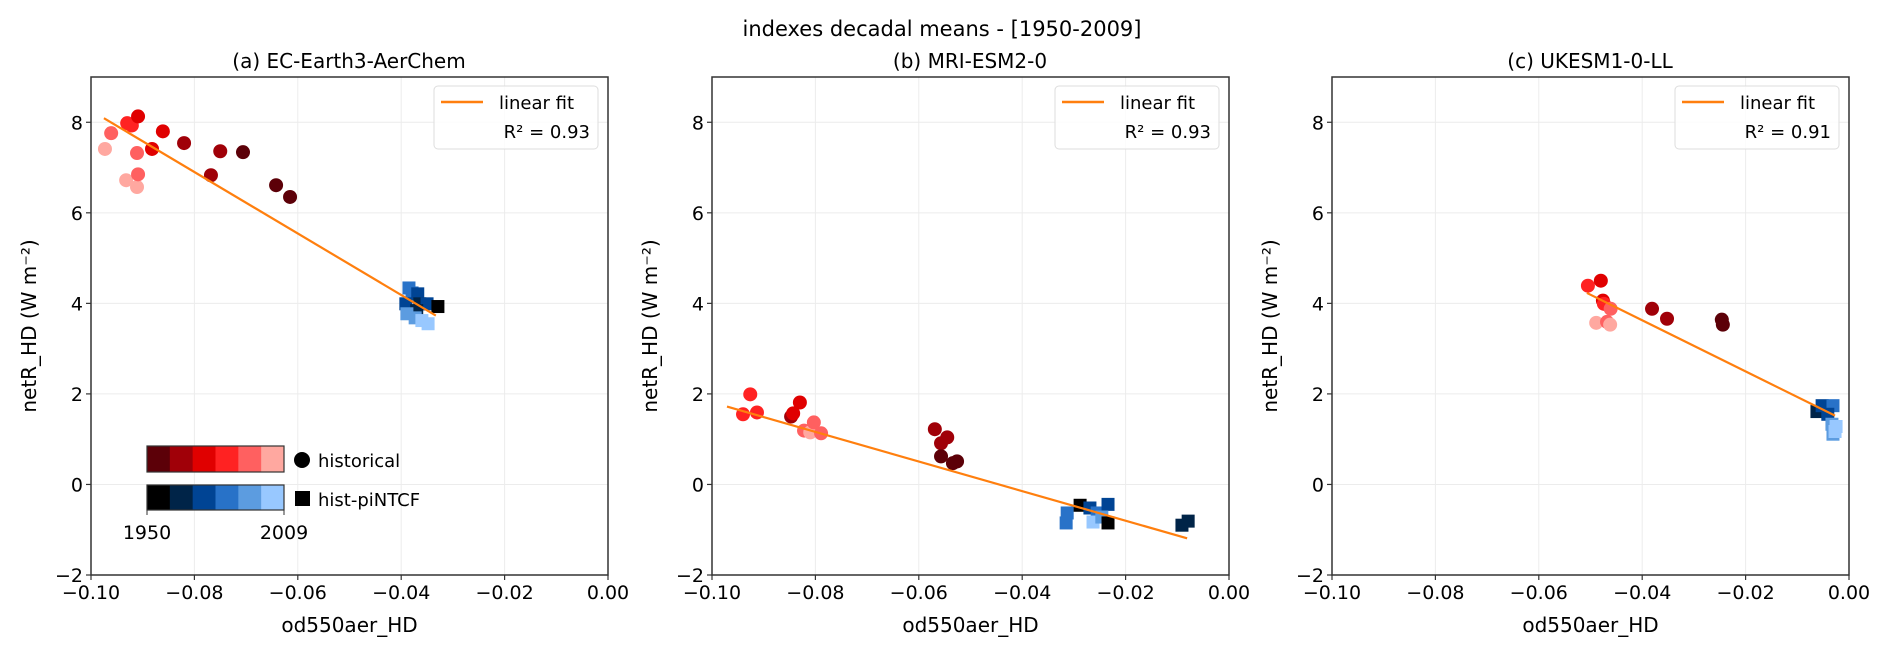 This screenshot has width=1892, height=656. Describe the element at coordinates (302, 460) in the screenshot. I see `historical-marker-icon` at that location.